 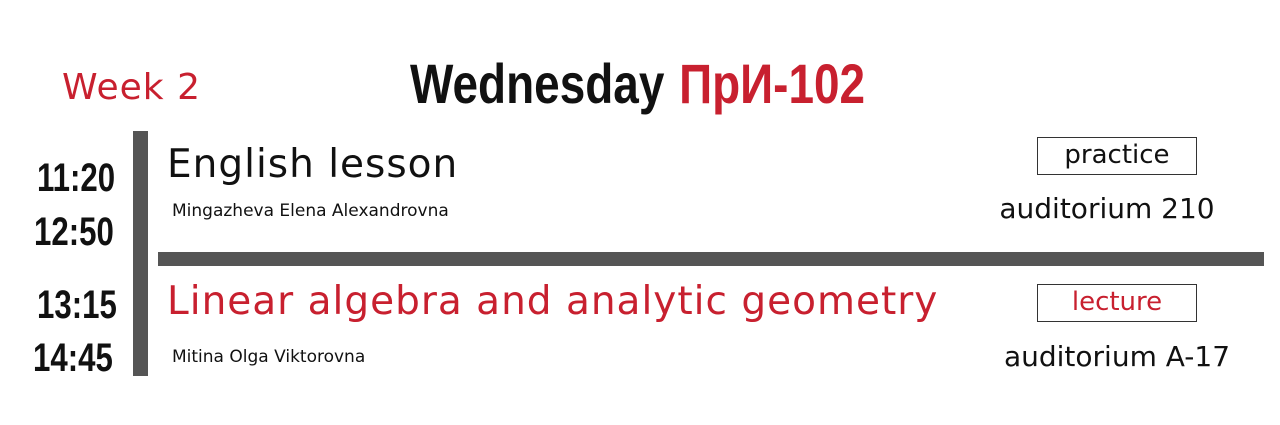 What do you see at coordinates (76, 178) in the screenshot?
I see `lesson-1-start-time: 11:20` at bounding box center [76, 178].